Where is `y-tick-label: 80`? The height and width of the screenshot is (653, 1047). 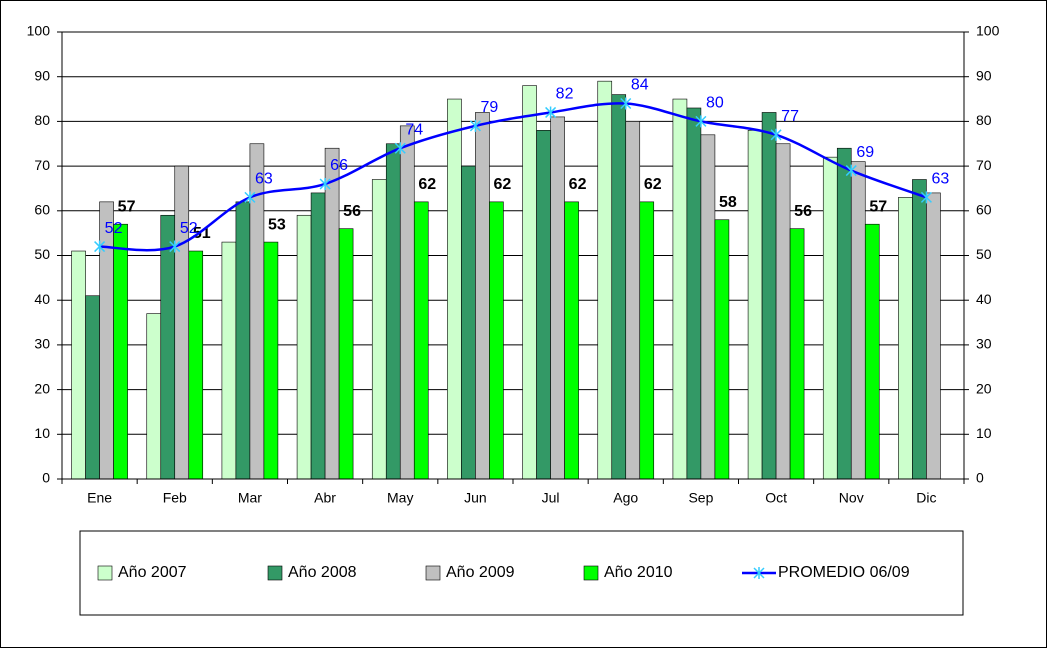 y-tick-label: 80 is located at coordinates (42, 120).